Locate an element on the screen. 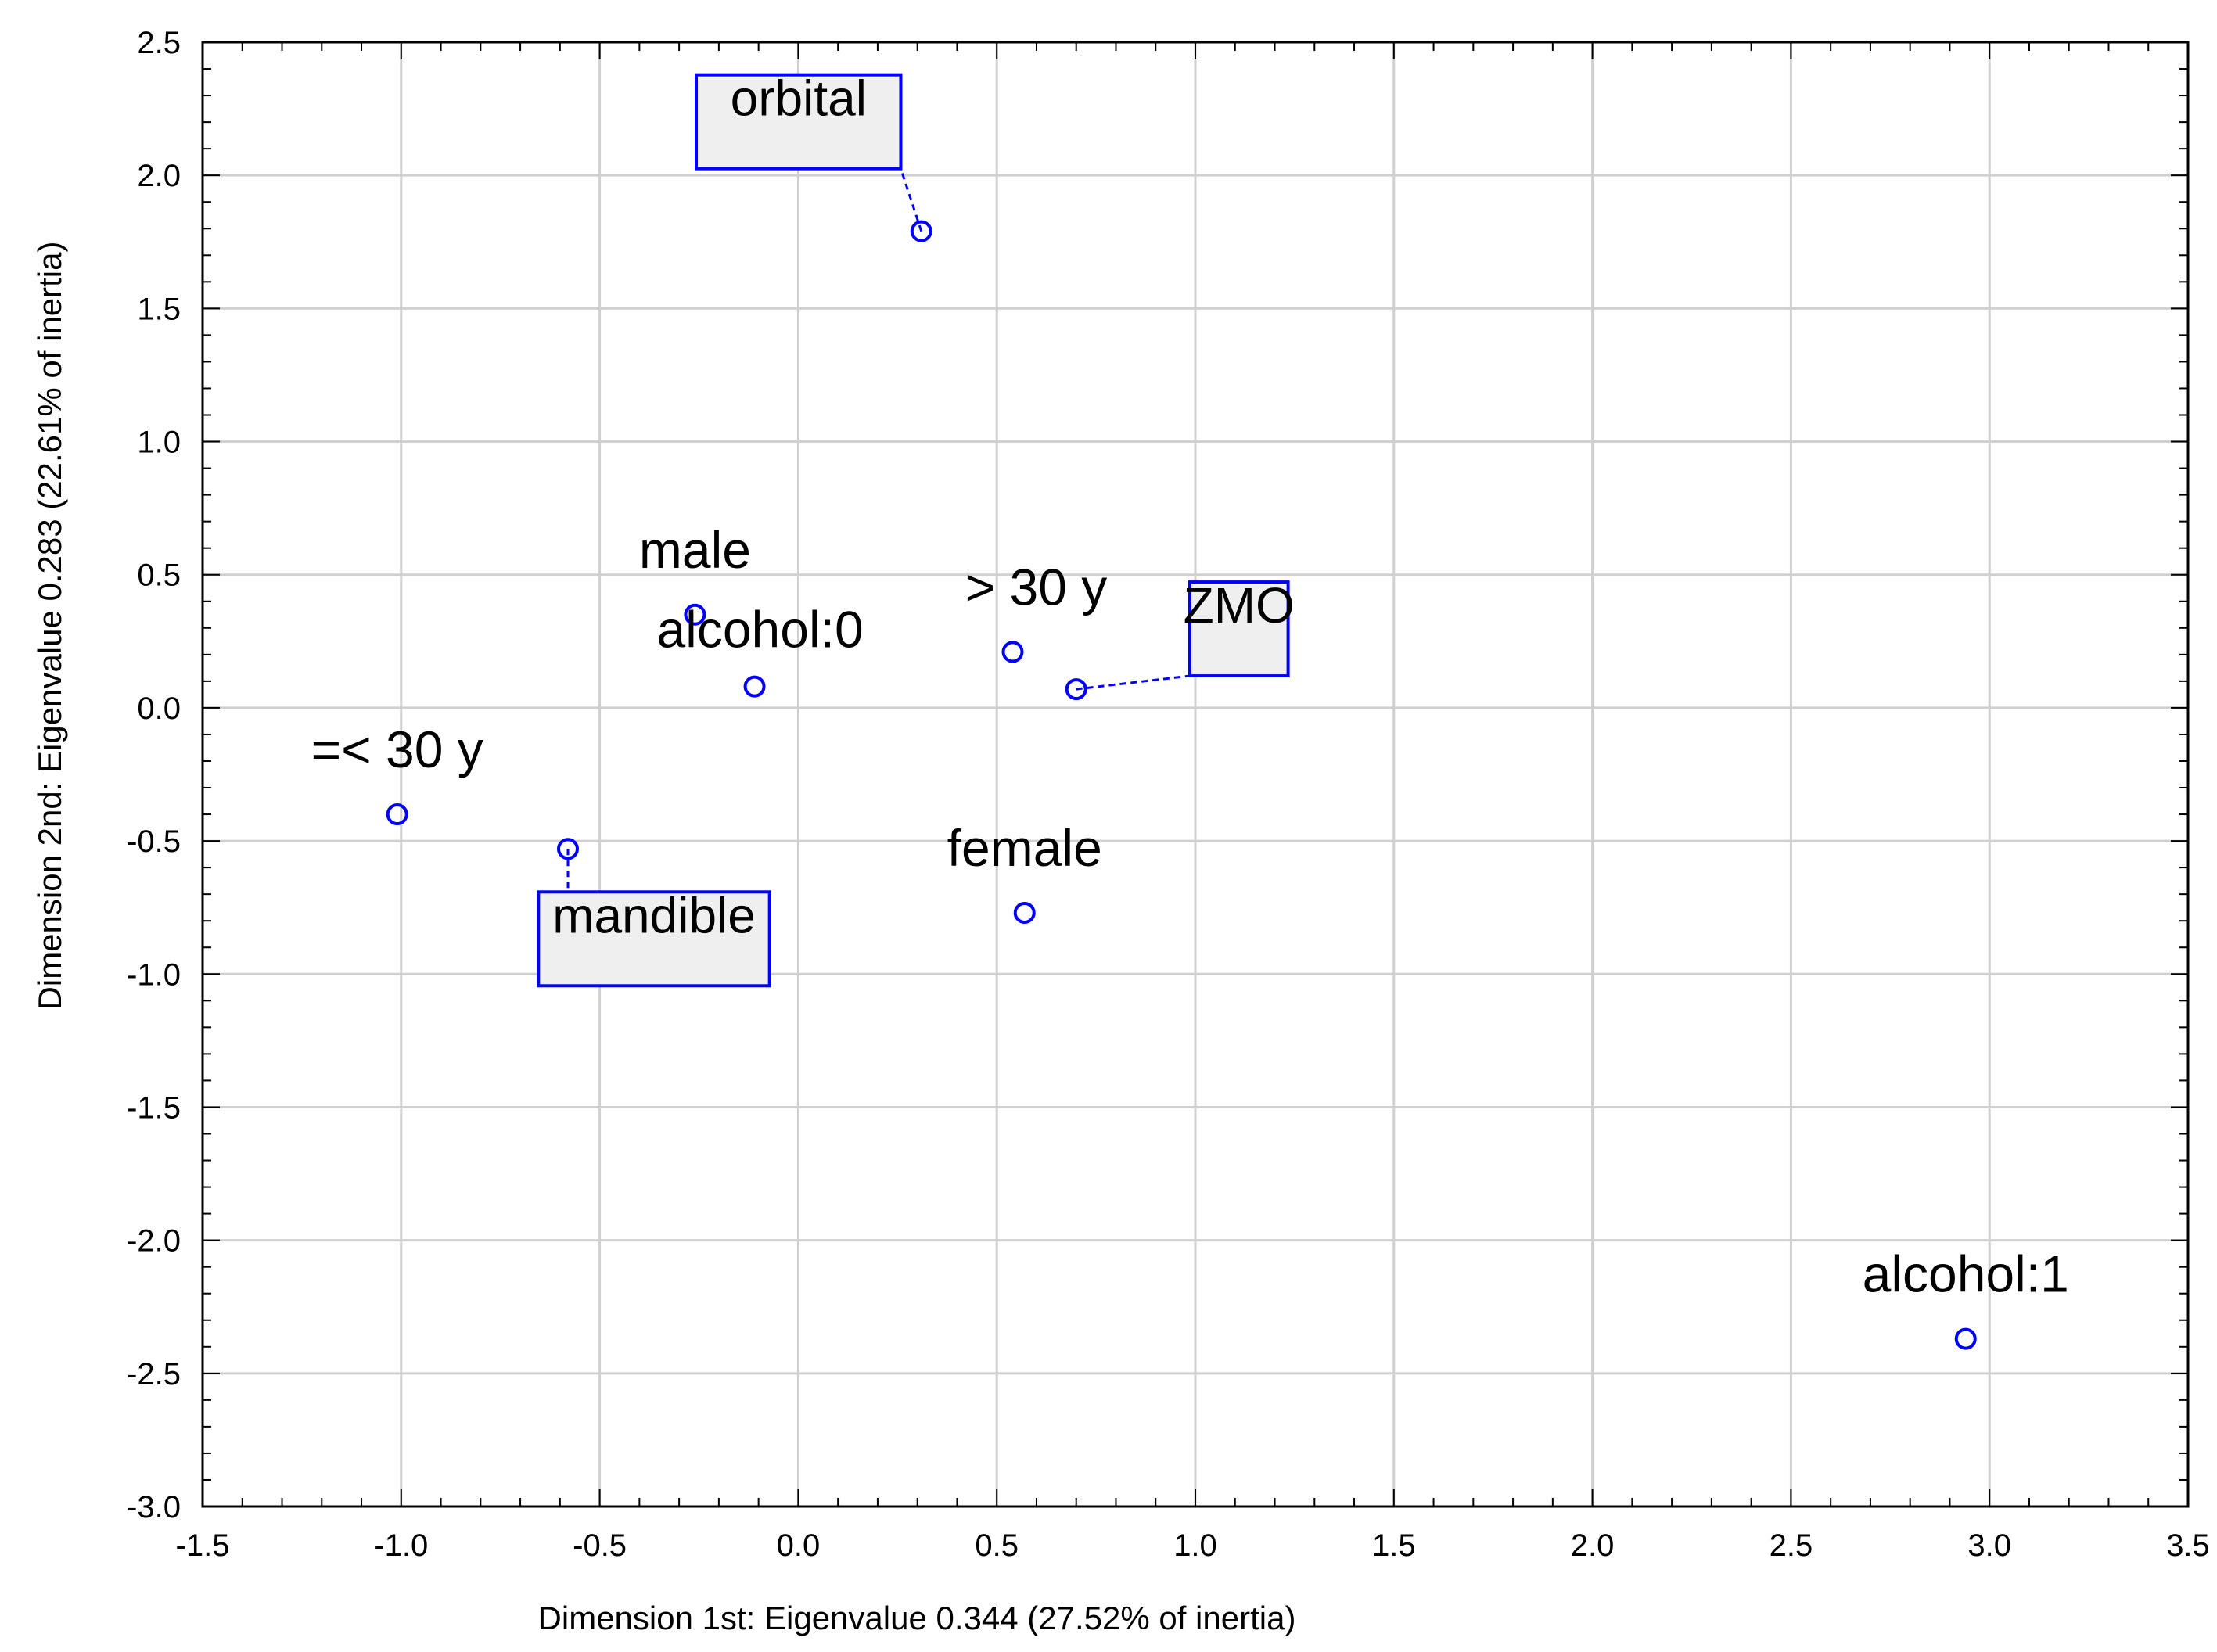 Image resolution: width=2217 pixels, height=1652 pixels. y-tick-label: -1.5 is located at coordinates (154, 1107).